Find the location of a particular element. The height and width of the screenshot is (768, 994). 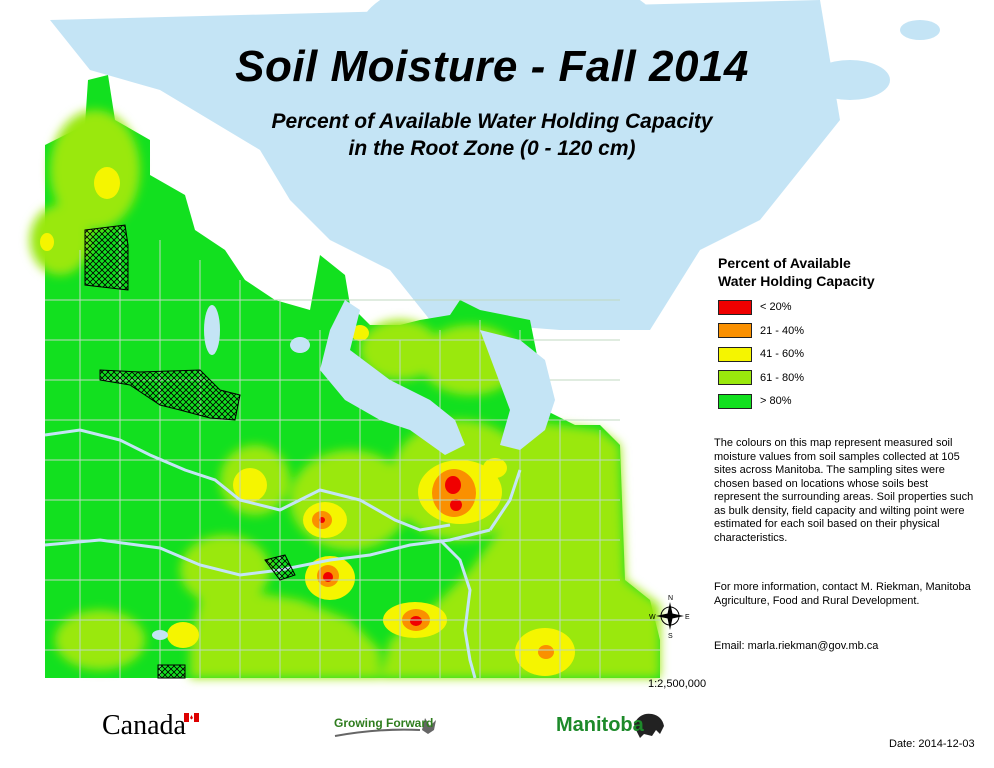

legend-item: 41 - 60% is located at coordinates (761, 354).